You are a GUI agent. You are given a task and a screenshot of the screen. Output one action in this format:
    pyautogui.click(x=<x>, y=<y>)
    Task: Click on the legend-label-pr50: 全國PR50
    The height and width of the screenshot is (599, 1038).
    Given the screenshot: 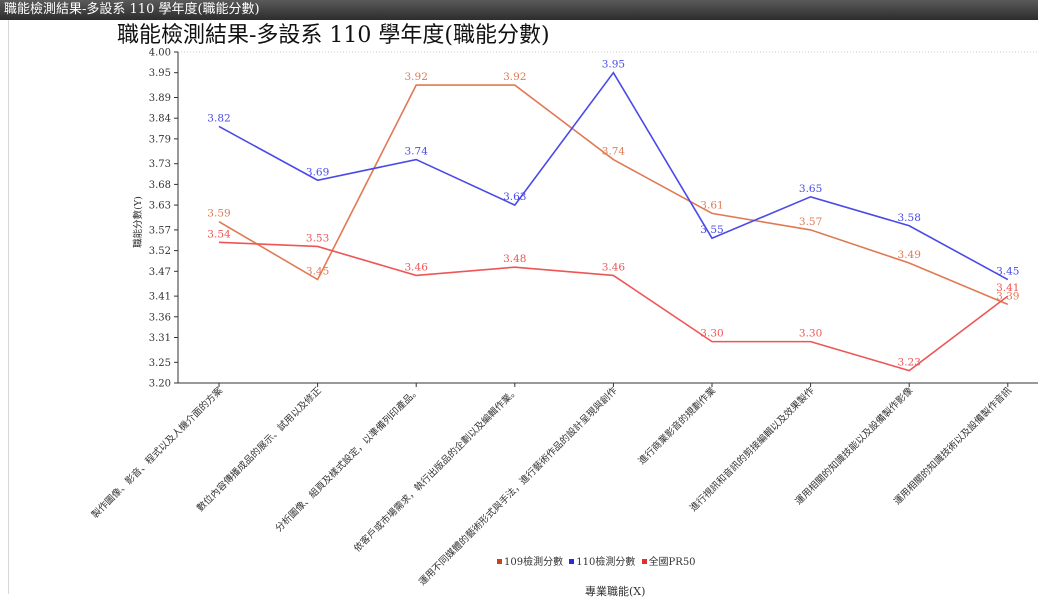 What is the action you would take?
    pyautogui.click(x=672, y=562)
    